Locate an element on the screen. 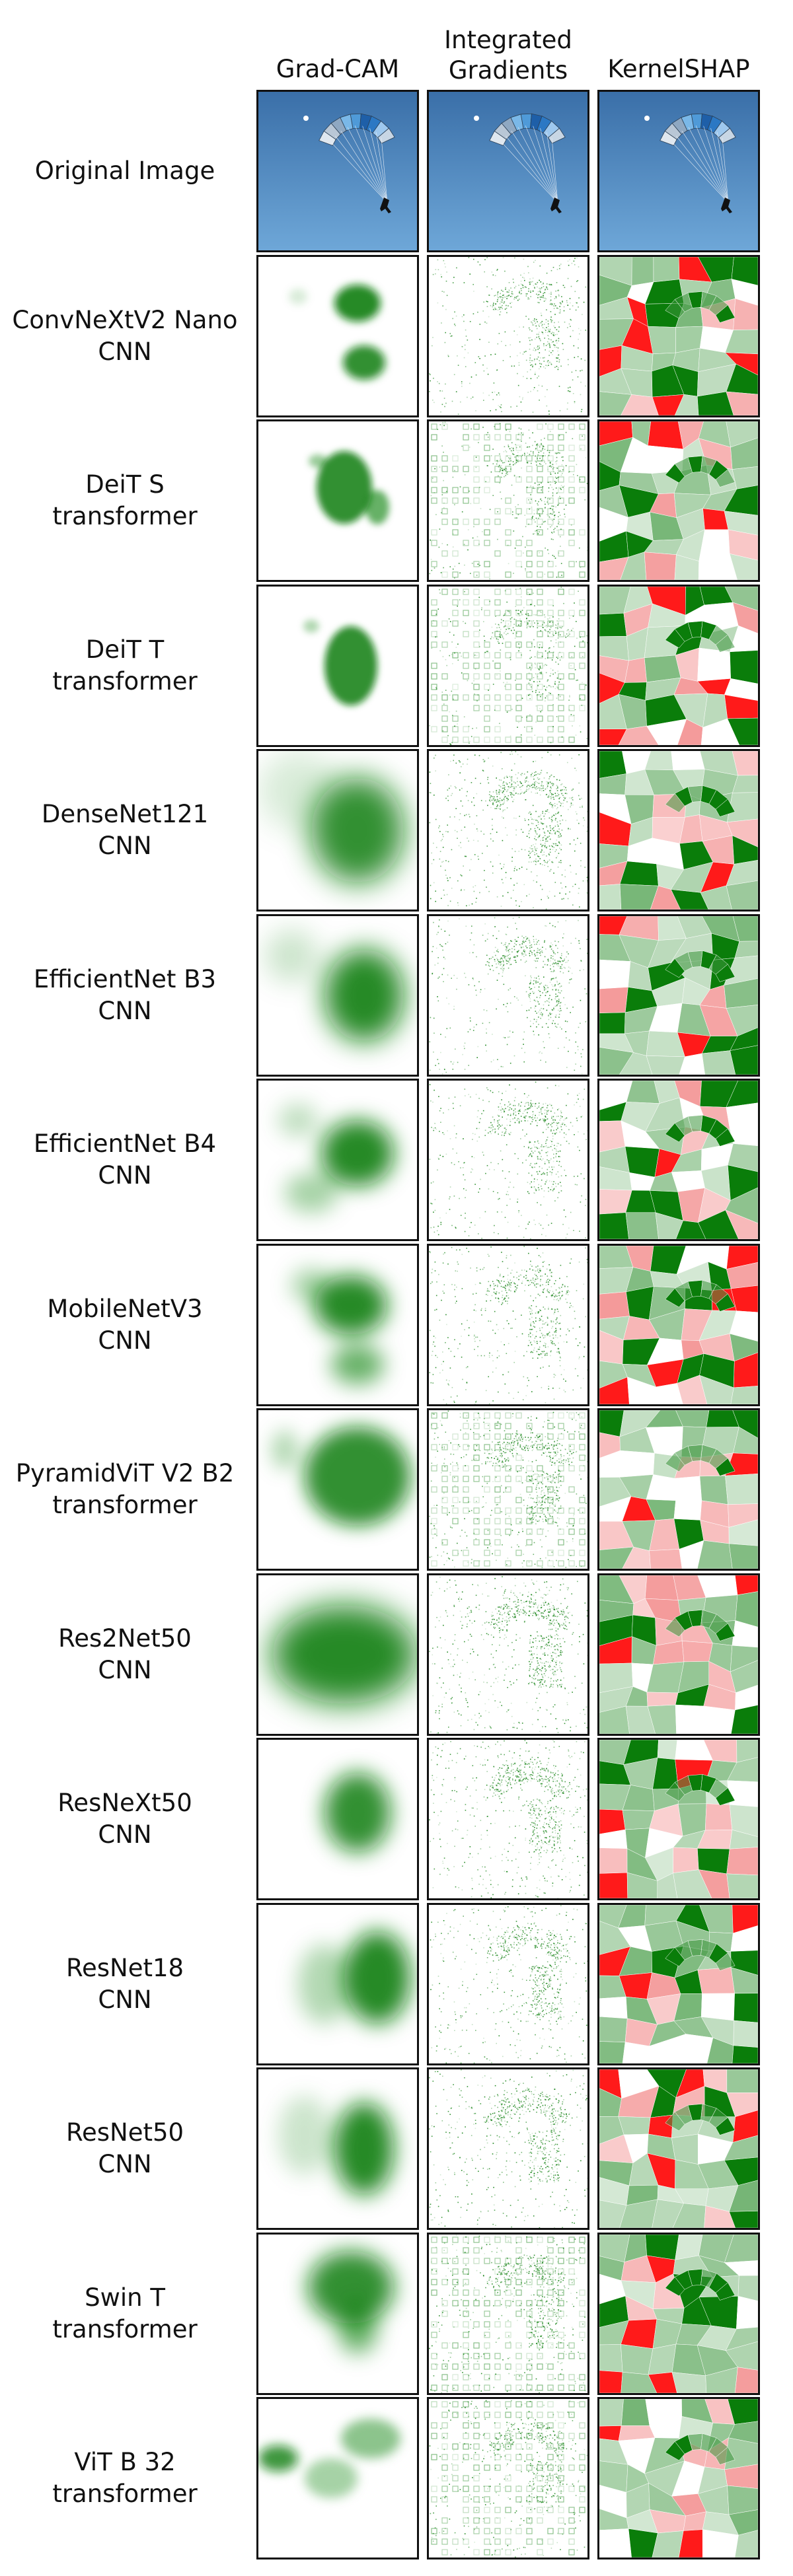 Image resolution: width=793 pixels, height=2576 pixels. column-header-integrated-gradients: Integrated Gradients is located at coordinates (508, 56).